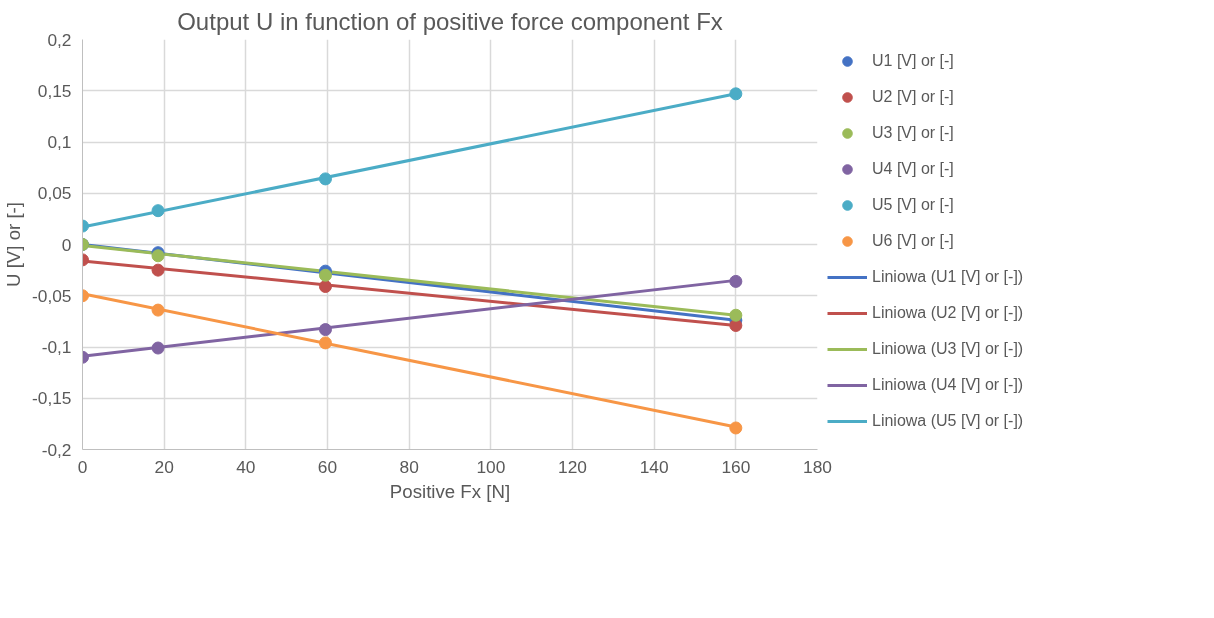 This screenshot has width=1214, height=618. I want to click on legend-label: U6 [V] or [-], so click(913, 241).